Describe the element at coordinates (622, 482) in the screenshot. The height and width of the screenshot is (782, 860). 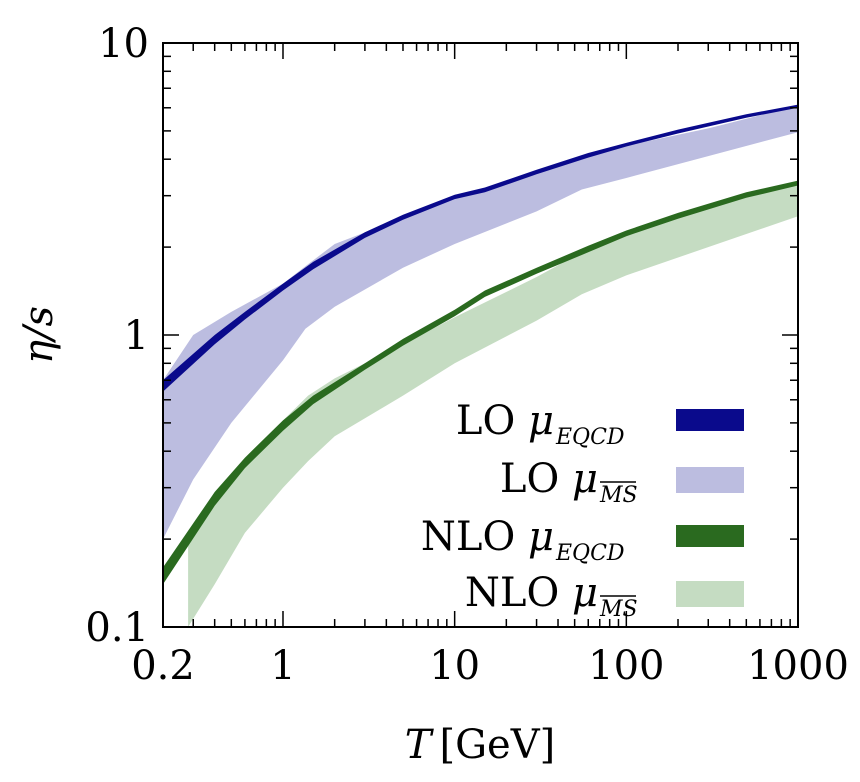
I see `legend-entry: LO μ MS` at that location.